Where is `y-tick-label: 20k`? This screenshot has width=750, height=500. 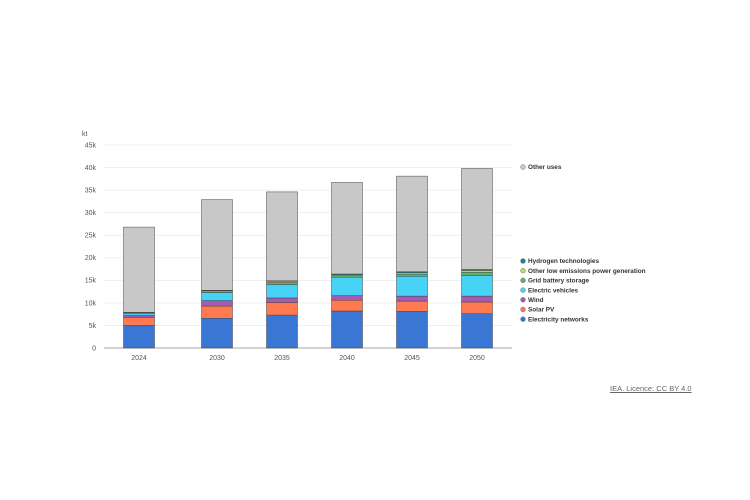 y-tick-label: 20k is located at coordinates (91, 258).